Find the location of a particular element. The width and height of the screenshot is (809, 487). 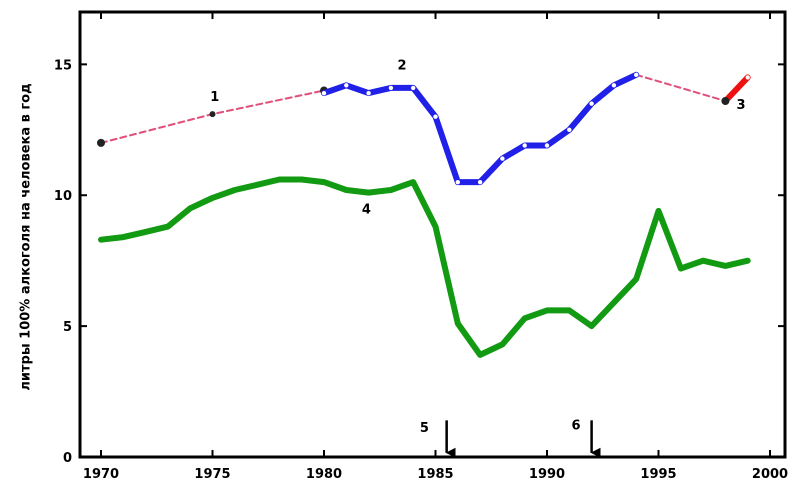

annotation-2: 2 is located at coordinates (402, 66).